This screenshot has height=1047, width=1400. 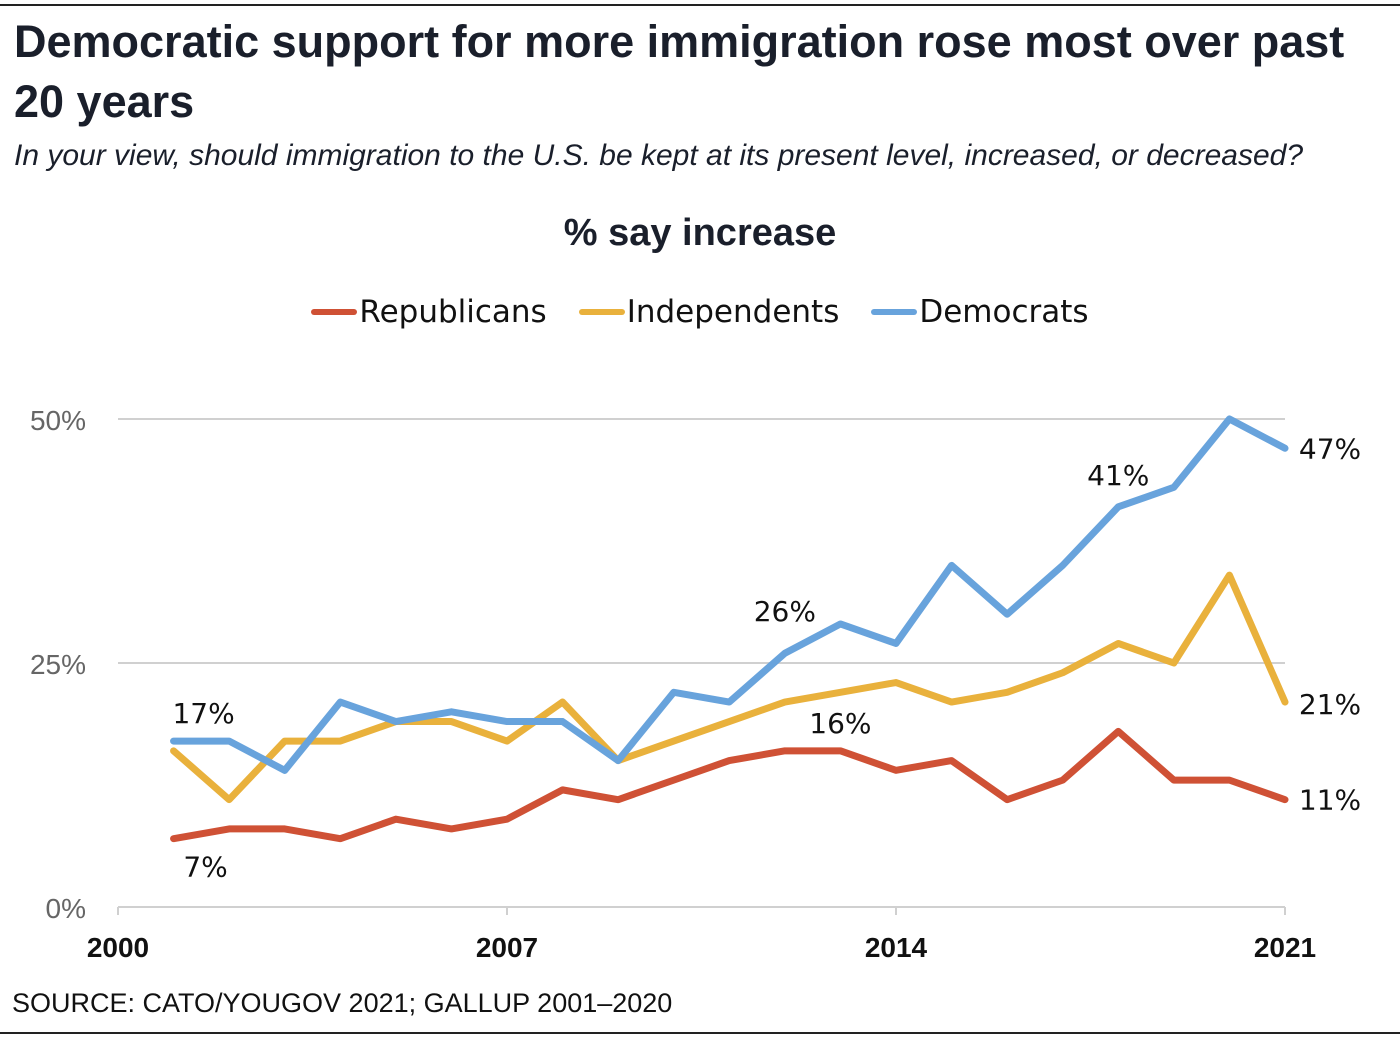 I want to click on chart-title: % say increase, so click(x=700, y=233).